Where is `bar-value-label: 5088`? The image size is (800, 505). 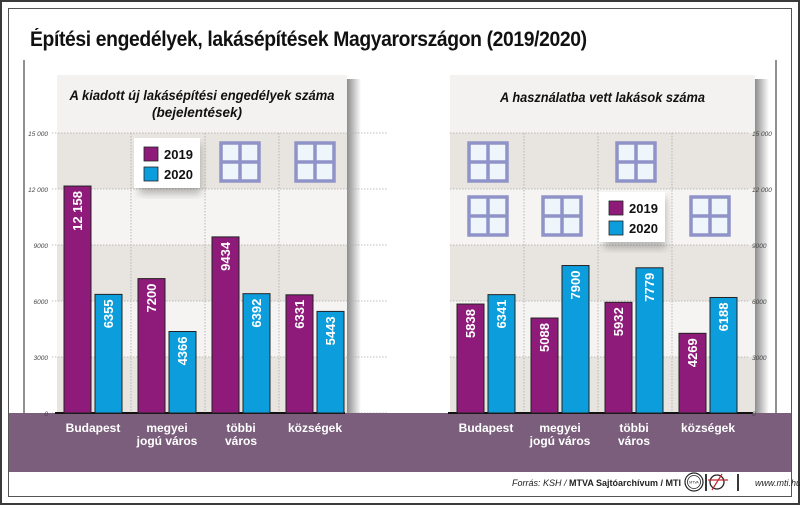 bar-value-label: 5088 is located at coordinates (544, 337).